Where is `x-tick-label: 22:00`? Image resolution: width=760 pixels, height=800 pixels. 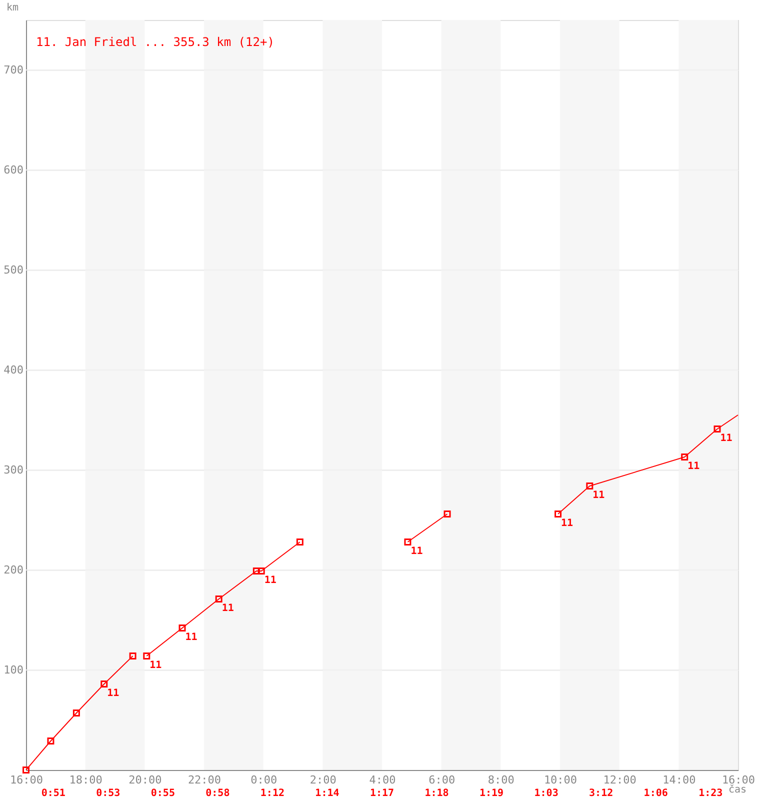
x-tick-label: 22:00 is located at coordinates (205, 780).